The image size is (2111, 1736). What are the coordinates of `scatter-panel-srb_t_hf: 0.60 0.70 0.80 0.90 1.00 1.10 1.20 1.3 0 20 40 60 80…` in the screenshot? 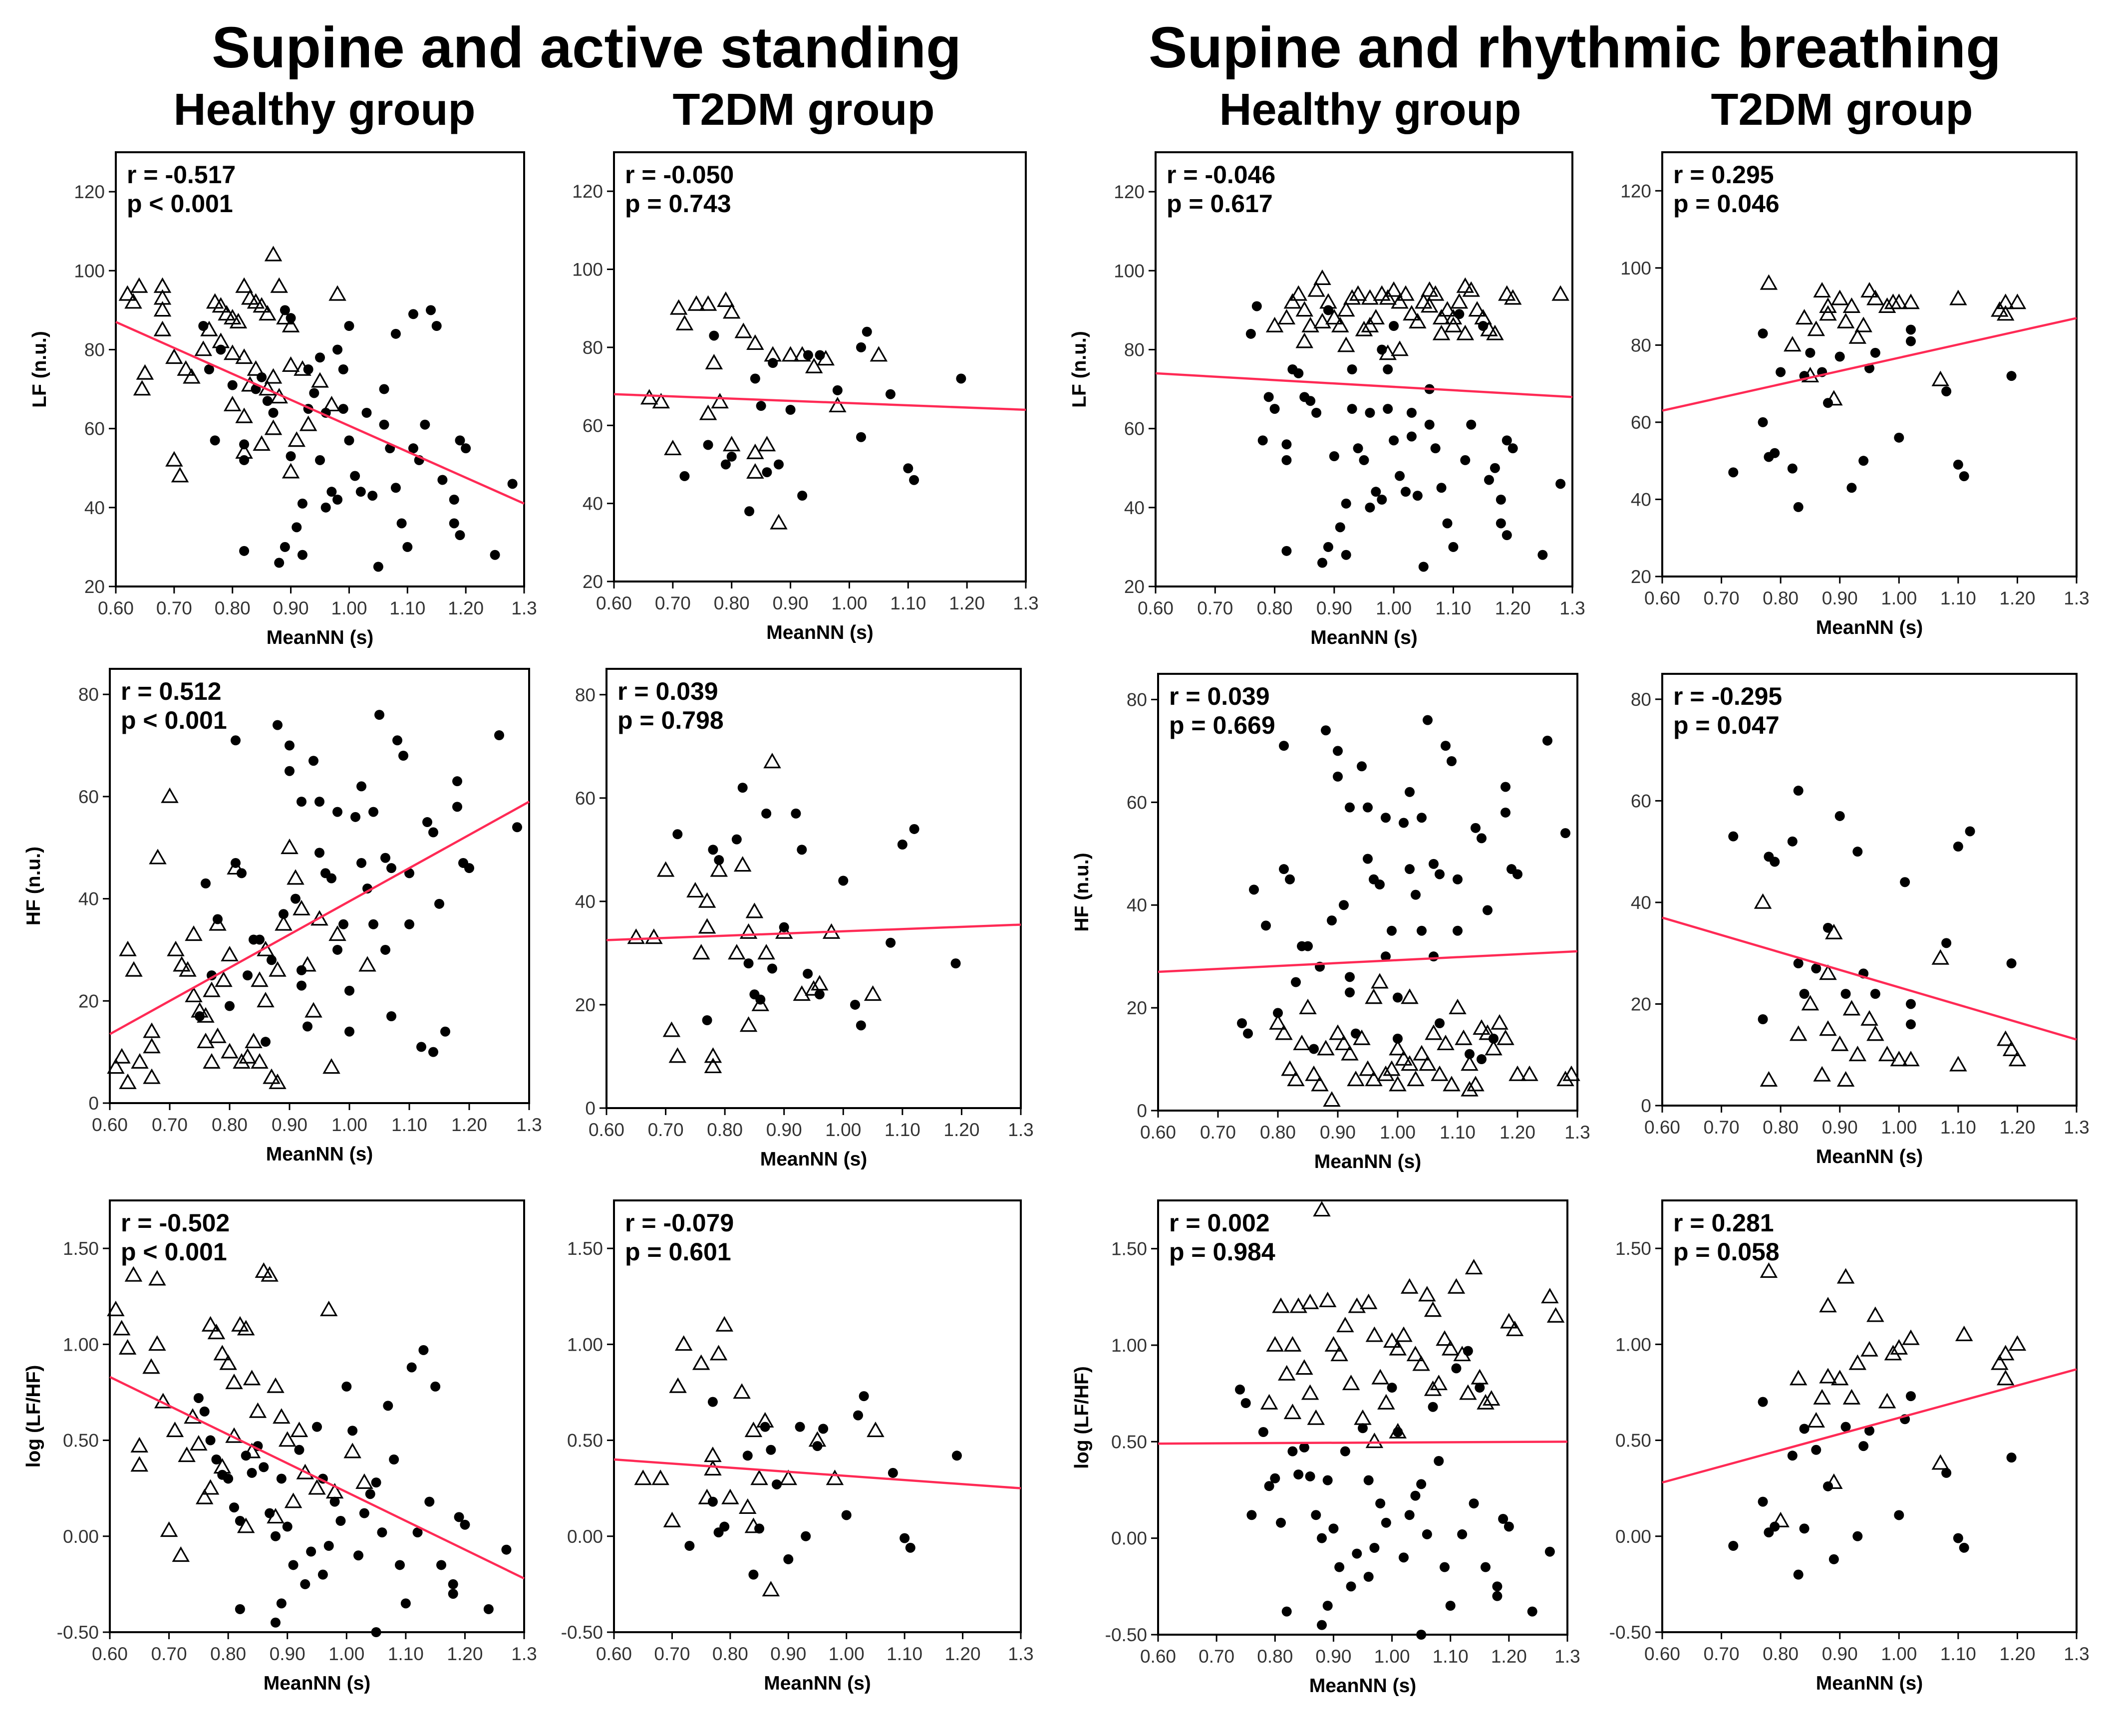 It's located at (1860, 920).